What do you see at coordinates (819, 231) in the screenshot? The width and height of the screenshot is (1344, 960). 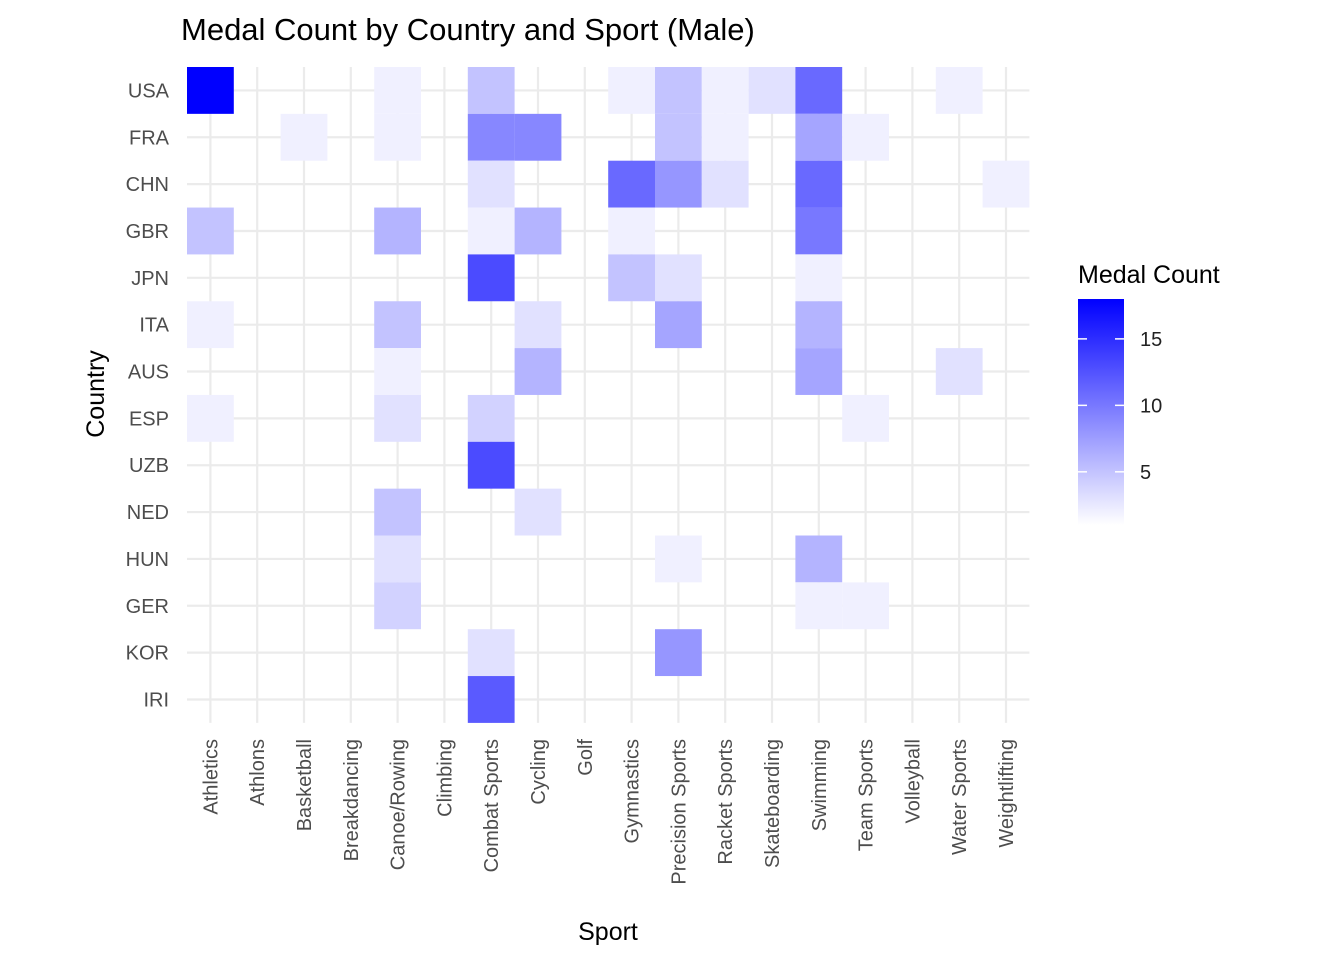 I see `heatmap-cell-gbr-swimming` at bounding box center [819, 231].